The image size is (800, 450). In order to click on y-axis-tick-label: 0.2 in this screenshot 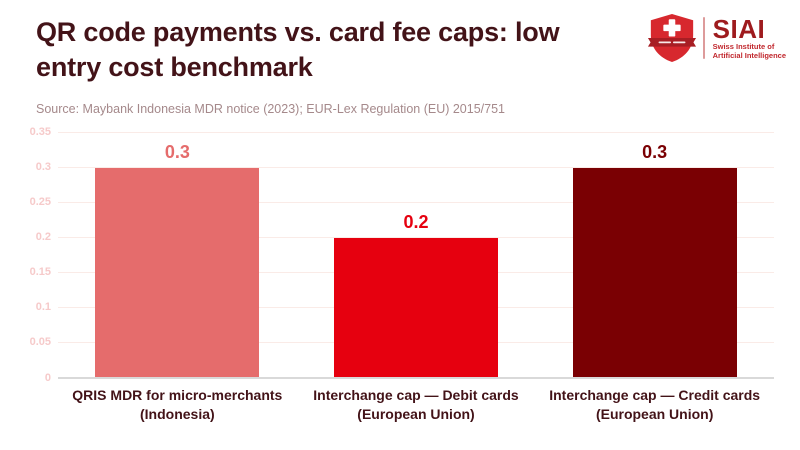, I will do `click(43, 237)`.